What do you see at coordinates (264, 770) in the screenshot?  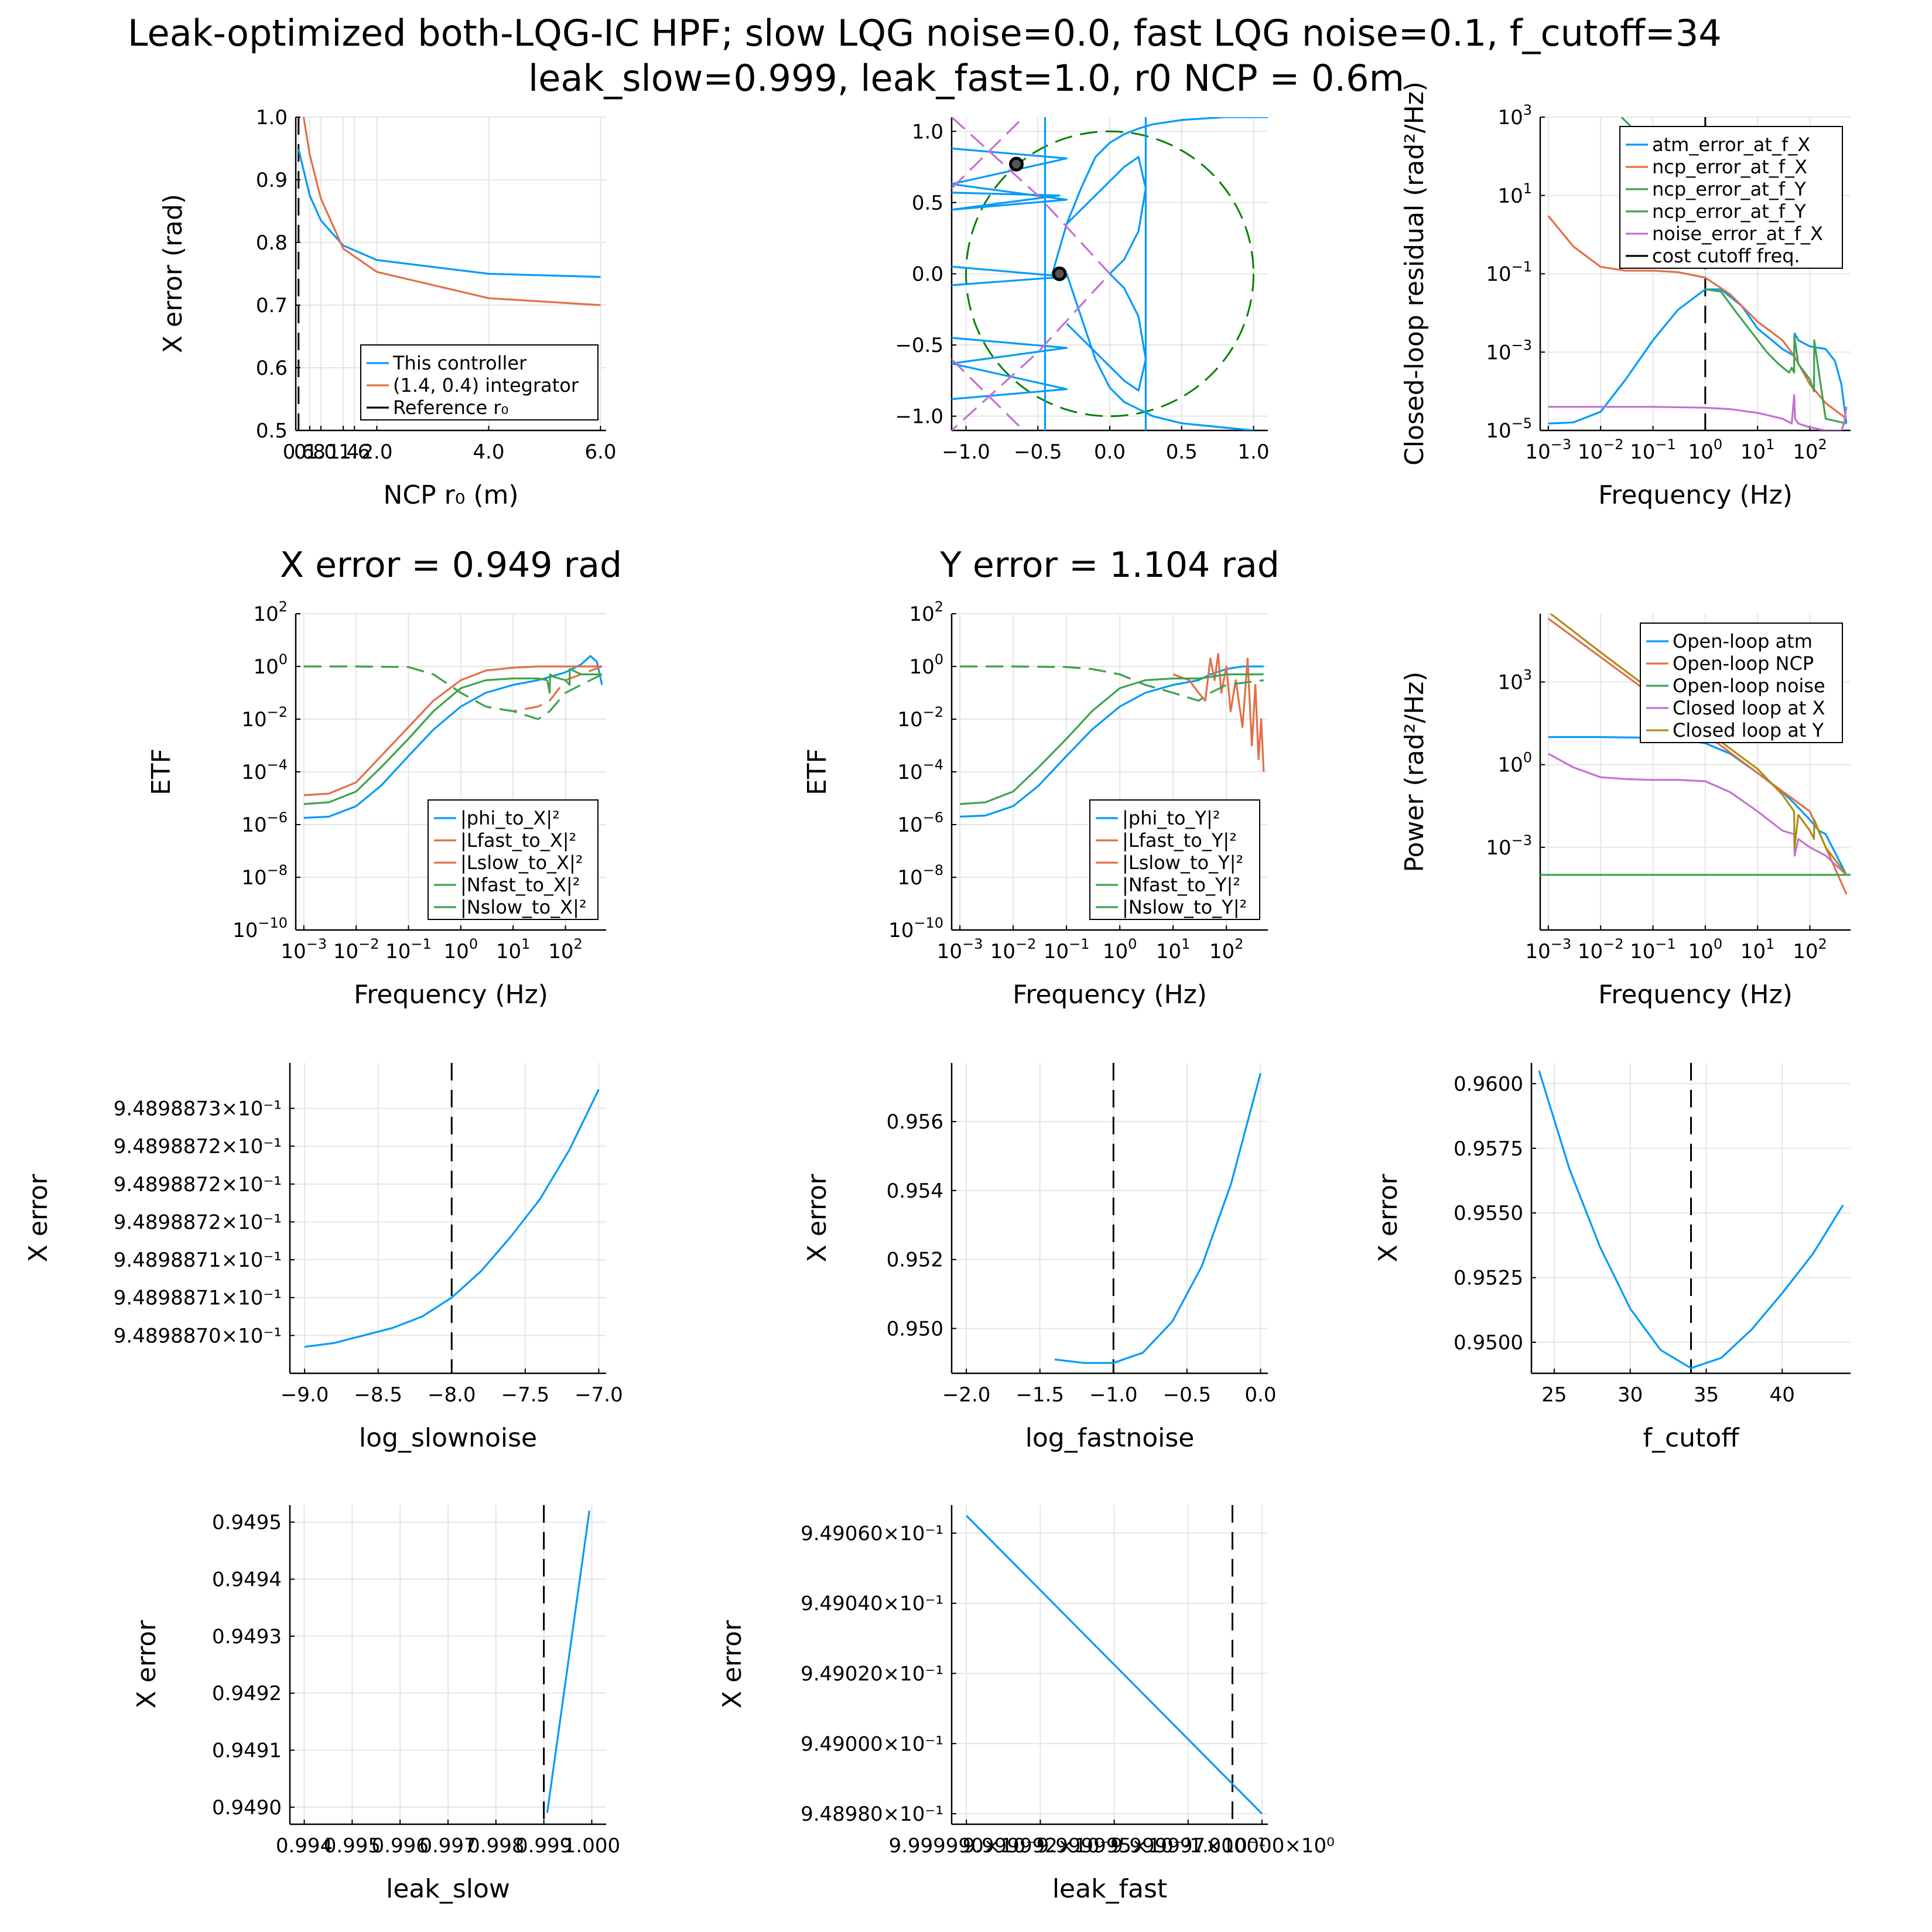 I see `y-tick-label: 10⁻⁴` at bounding box center [264, 770].